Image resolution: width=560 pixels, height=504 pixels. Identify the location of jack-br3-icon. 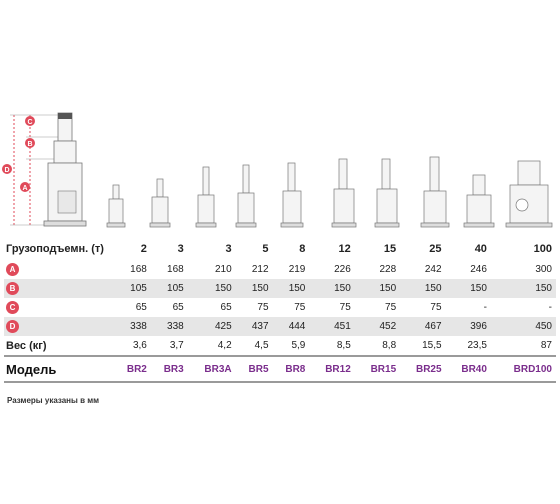
(160, 203).